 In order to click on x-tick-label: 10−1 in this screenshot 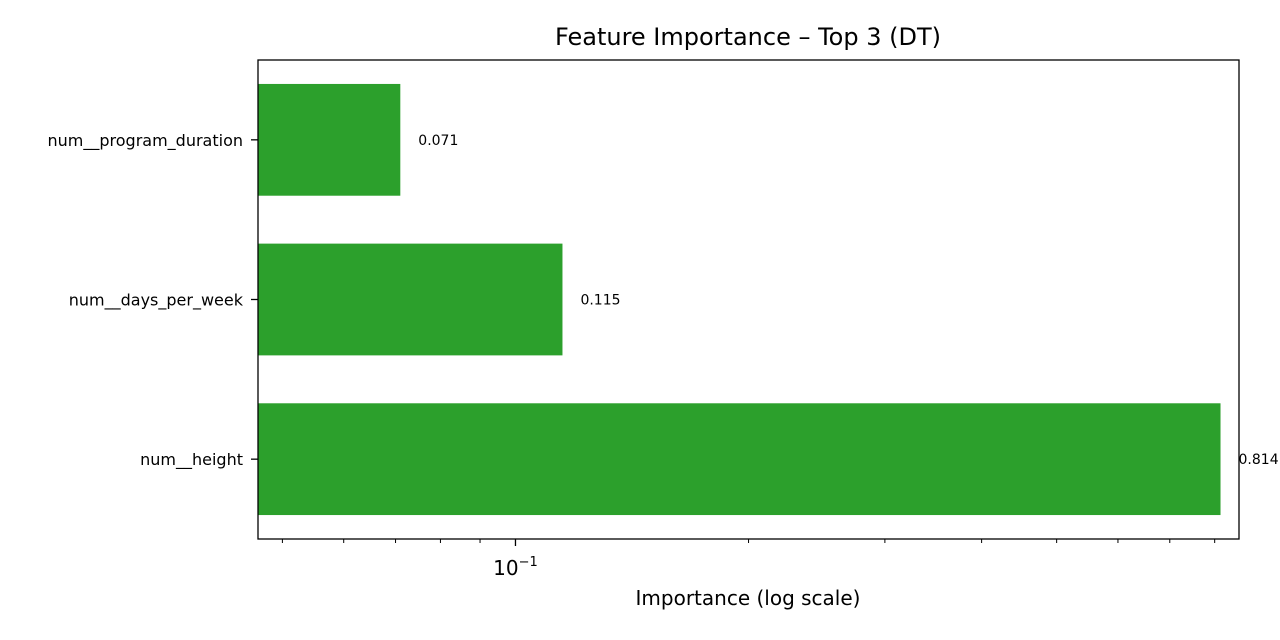, I will do `click(515, 567)`.